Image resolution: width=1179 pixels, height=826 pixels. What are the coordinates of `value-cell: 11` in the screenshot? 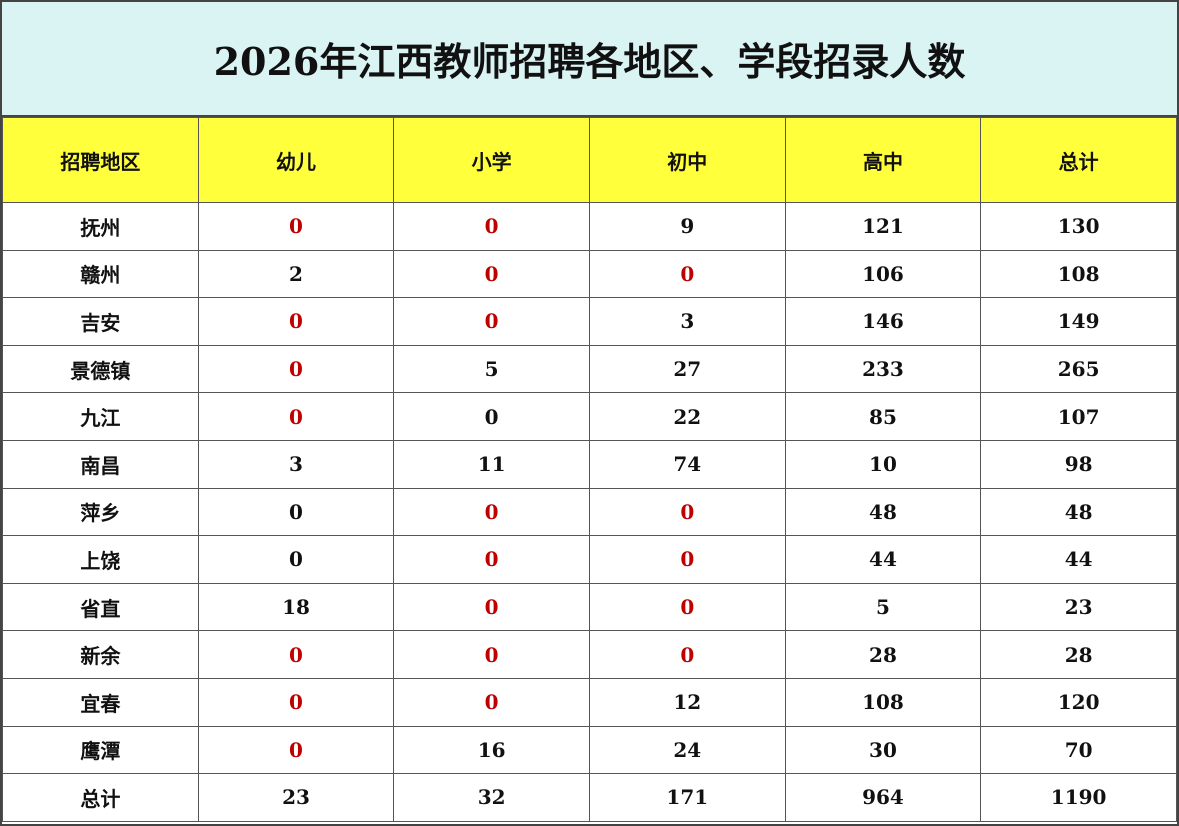 It's located at (491, 464).